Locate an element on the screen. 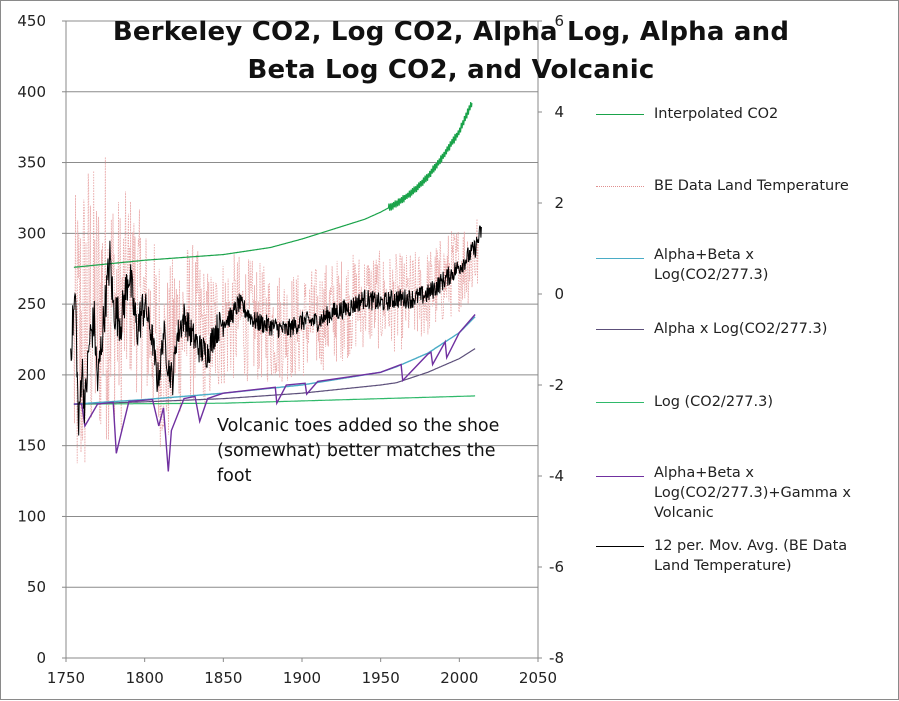 The height and width of the screenshot is (701, 899). series-alpha-log-co2 is located at coordinates (274, 376).